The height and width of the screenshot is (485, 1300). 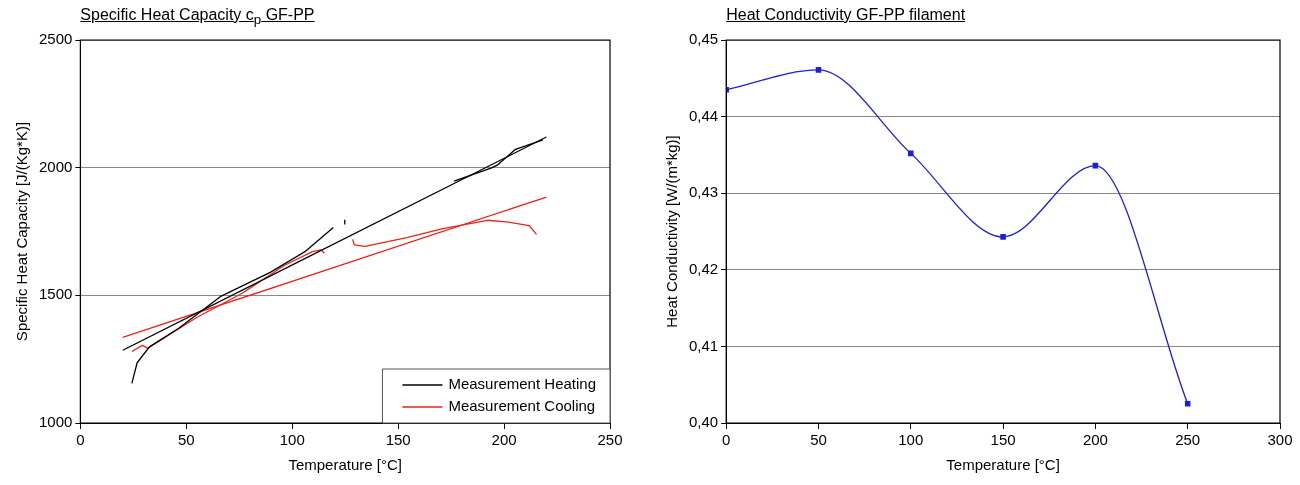 I want to click on legend-label: Measurement Heating, so click(x=522, y=384).